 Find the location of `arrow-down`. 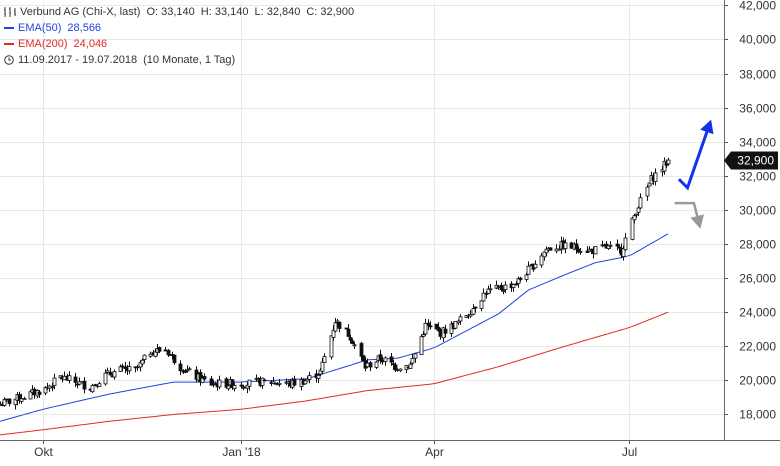

arrow-down is located at coordinates (689, 215).